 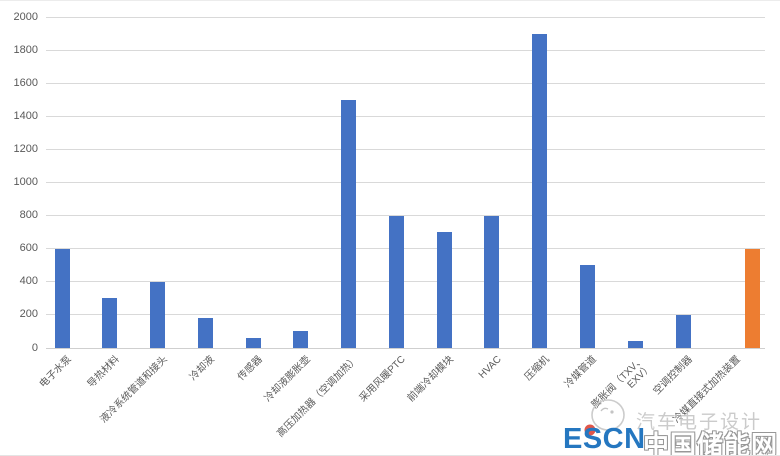 What do you see at coordinates (287, 379) in the screenshot?
I see `x-axis-category-label: 冷却液膨胀壶` at bounding box center [287, 379].